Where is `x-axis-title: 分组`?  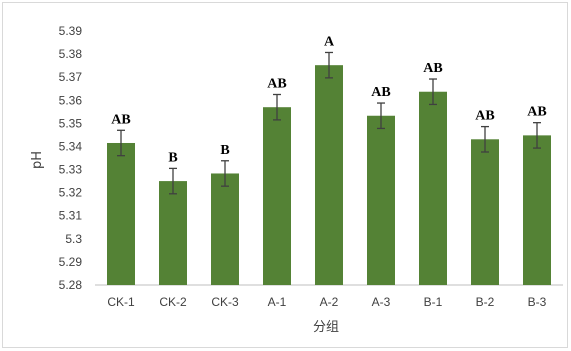 x-axis-title: 分组 is located at coordinates (326, 327).